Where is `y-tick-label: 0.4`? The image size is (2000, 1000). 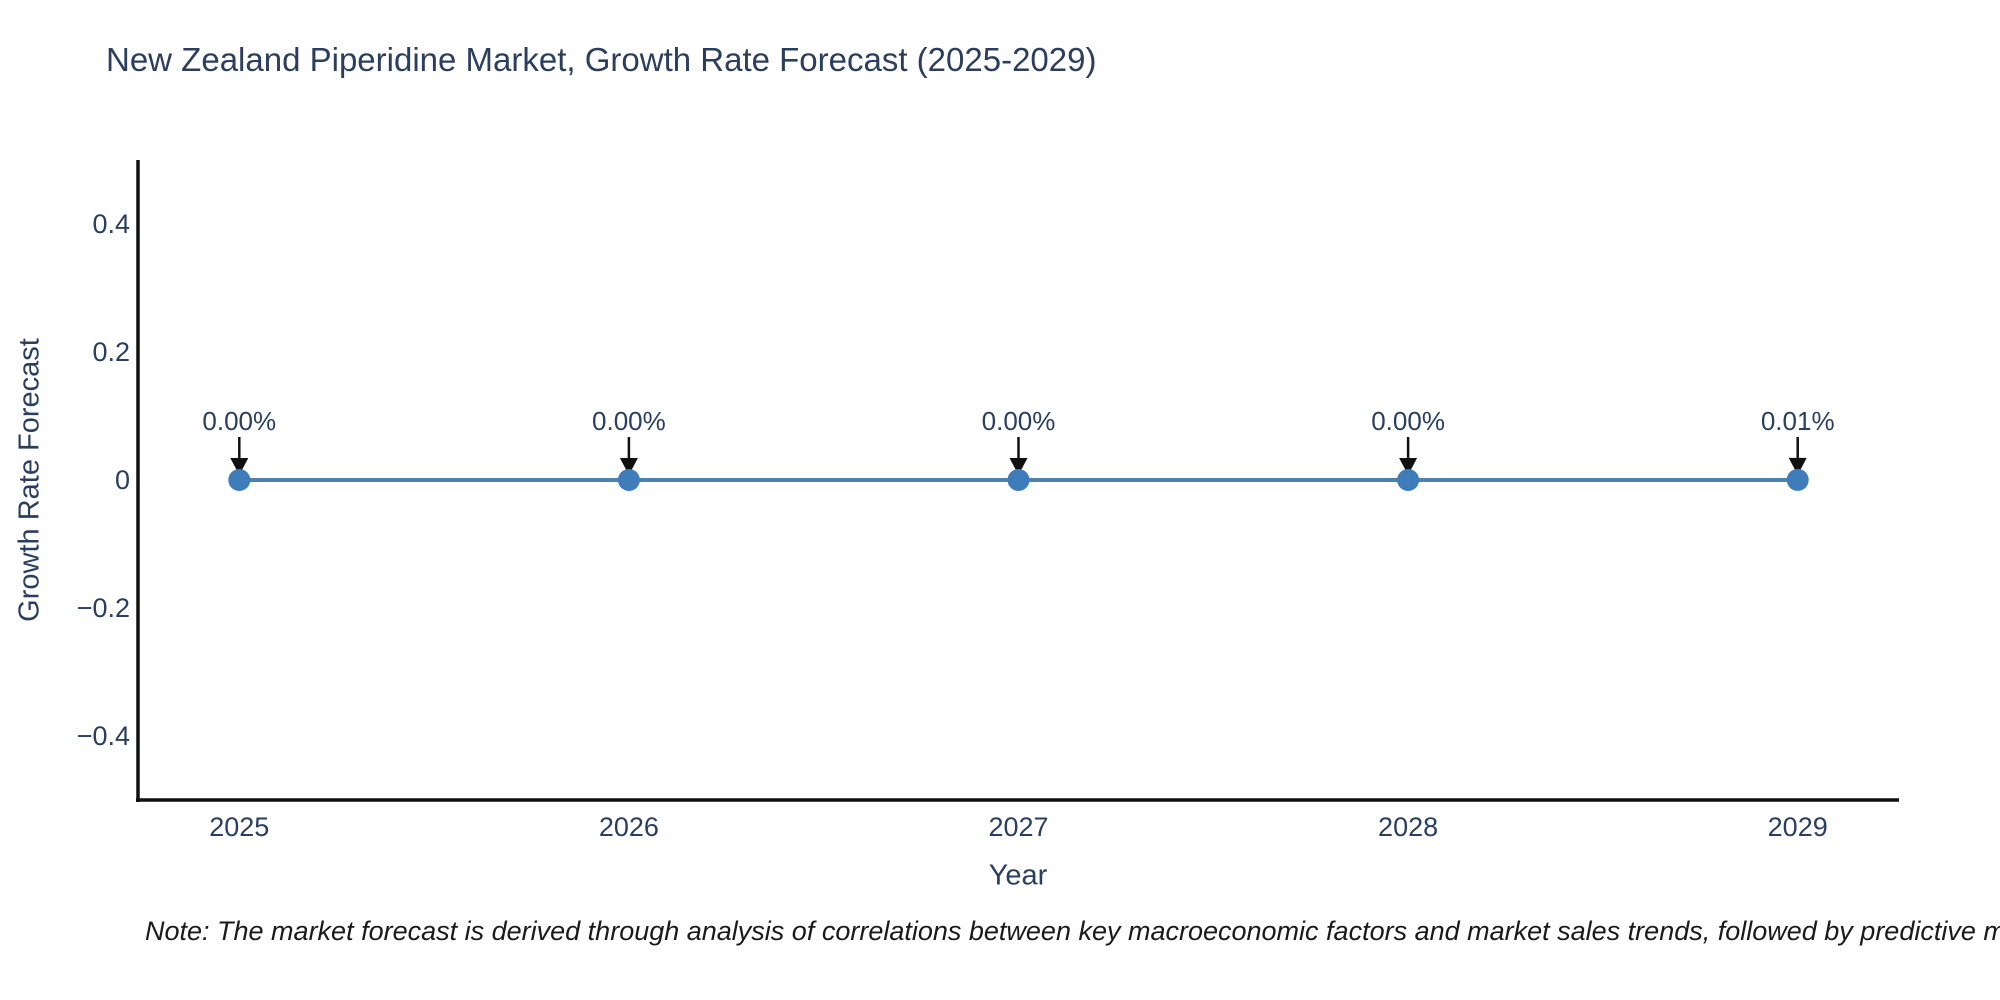 y-tick-label: 0.4 is located at coordinates (111, 224).